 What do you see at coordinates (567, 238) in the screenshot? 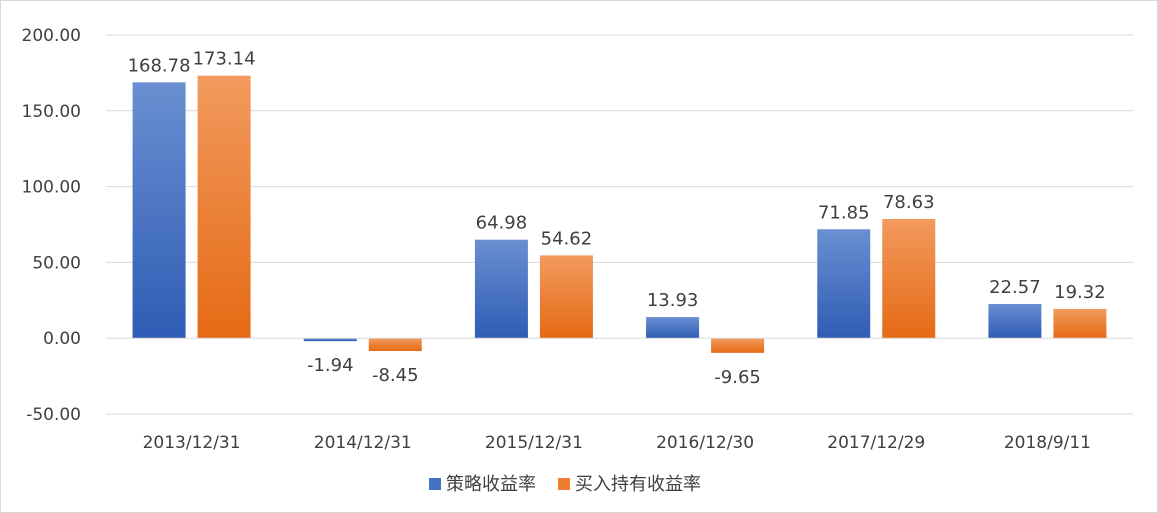
I see `data-label: 54.62` at bounding box center [567, 238].